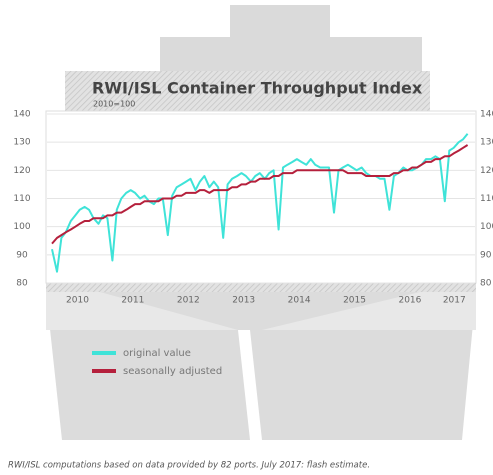 This screenshot has height=475, width=493. What do you see at coordinates (21, 143) in the screenshot?
I see `y-tick-label: 130` at bounding box center [21, 143].